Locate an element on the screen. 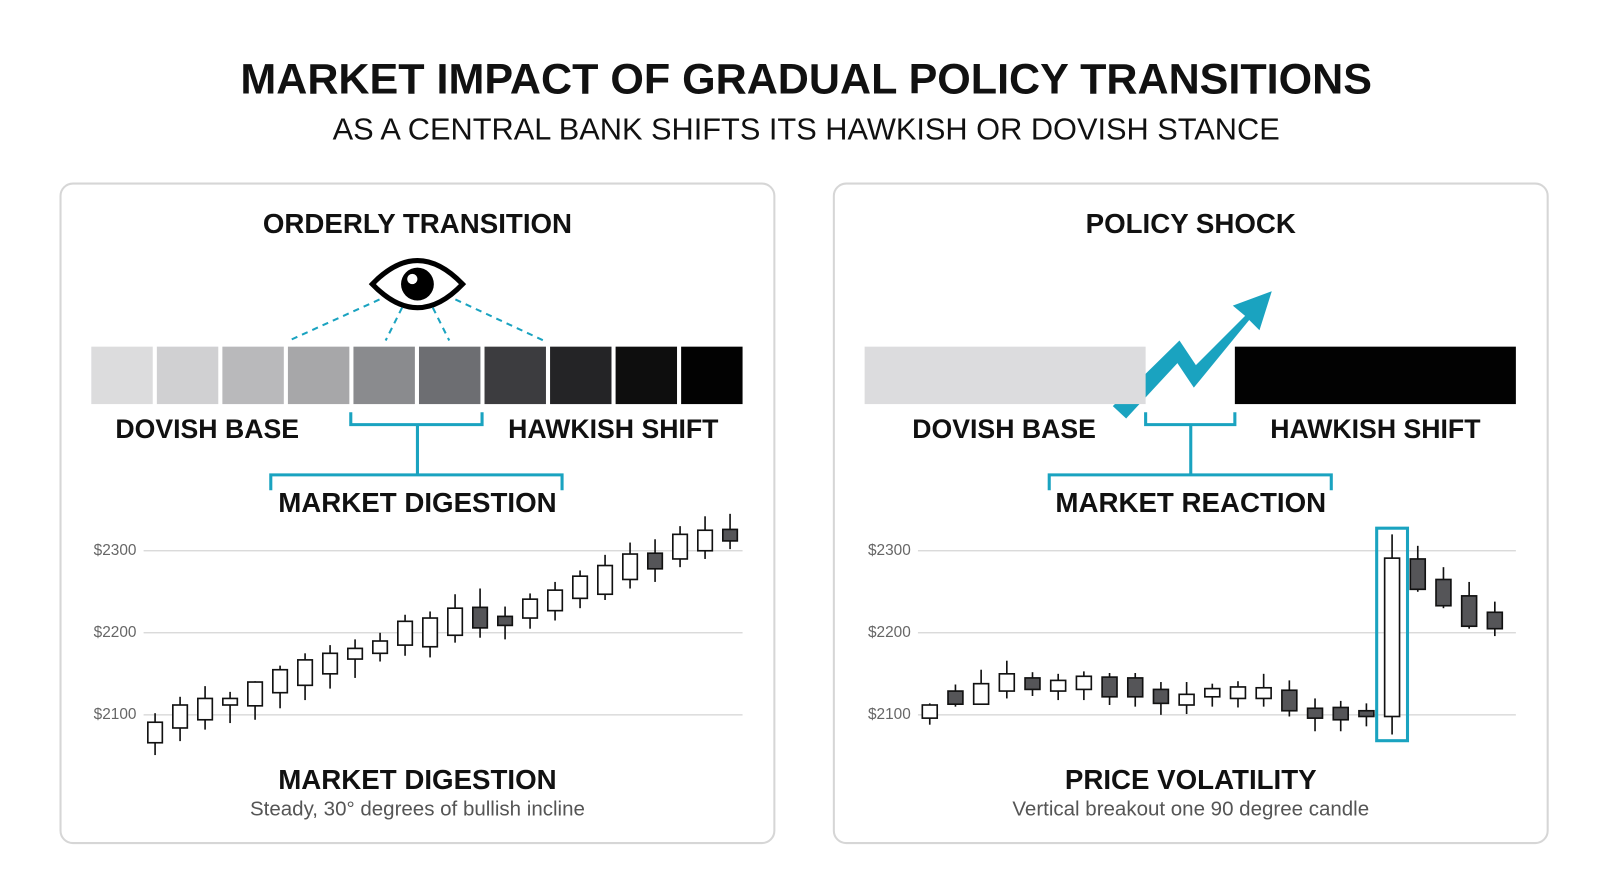 The image size is (1600, 893). footer-text: Vertical breakout one 90 degree candle is located at coordinates (1190, 809).